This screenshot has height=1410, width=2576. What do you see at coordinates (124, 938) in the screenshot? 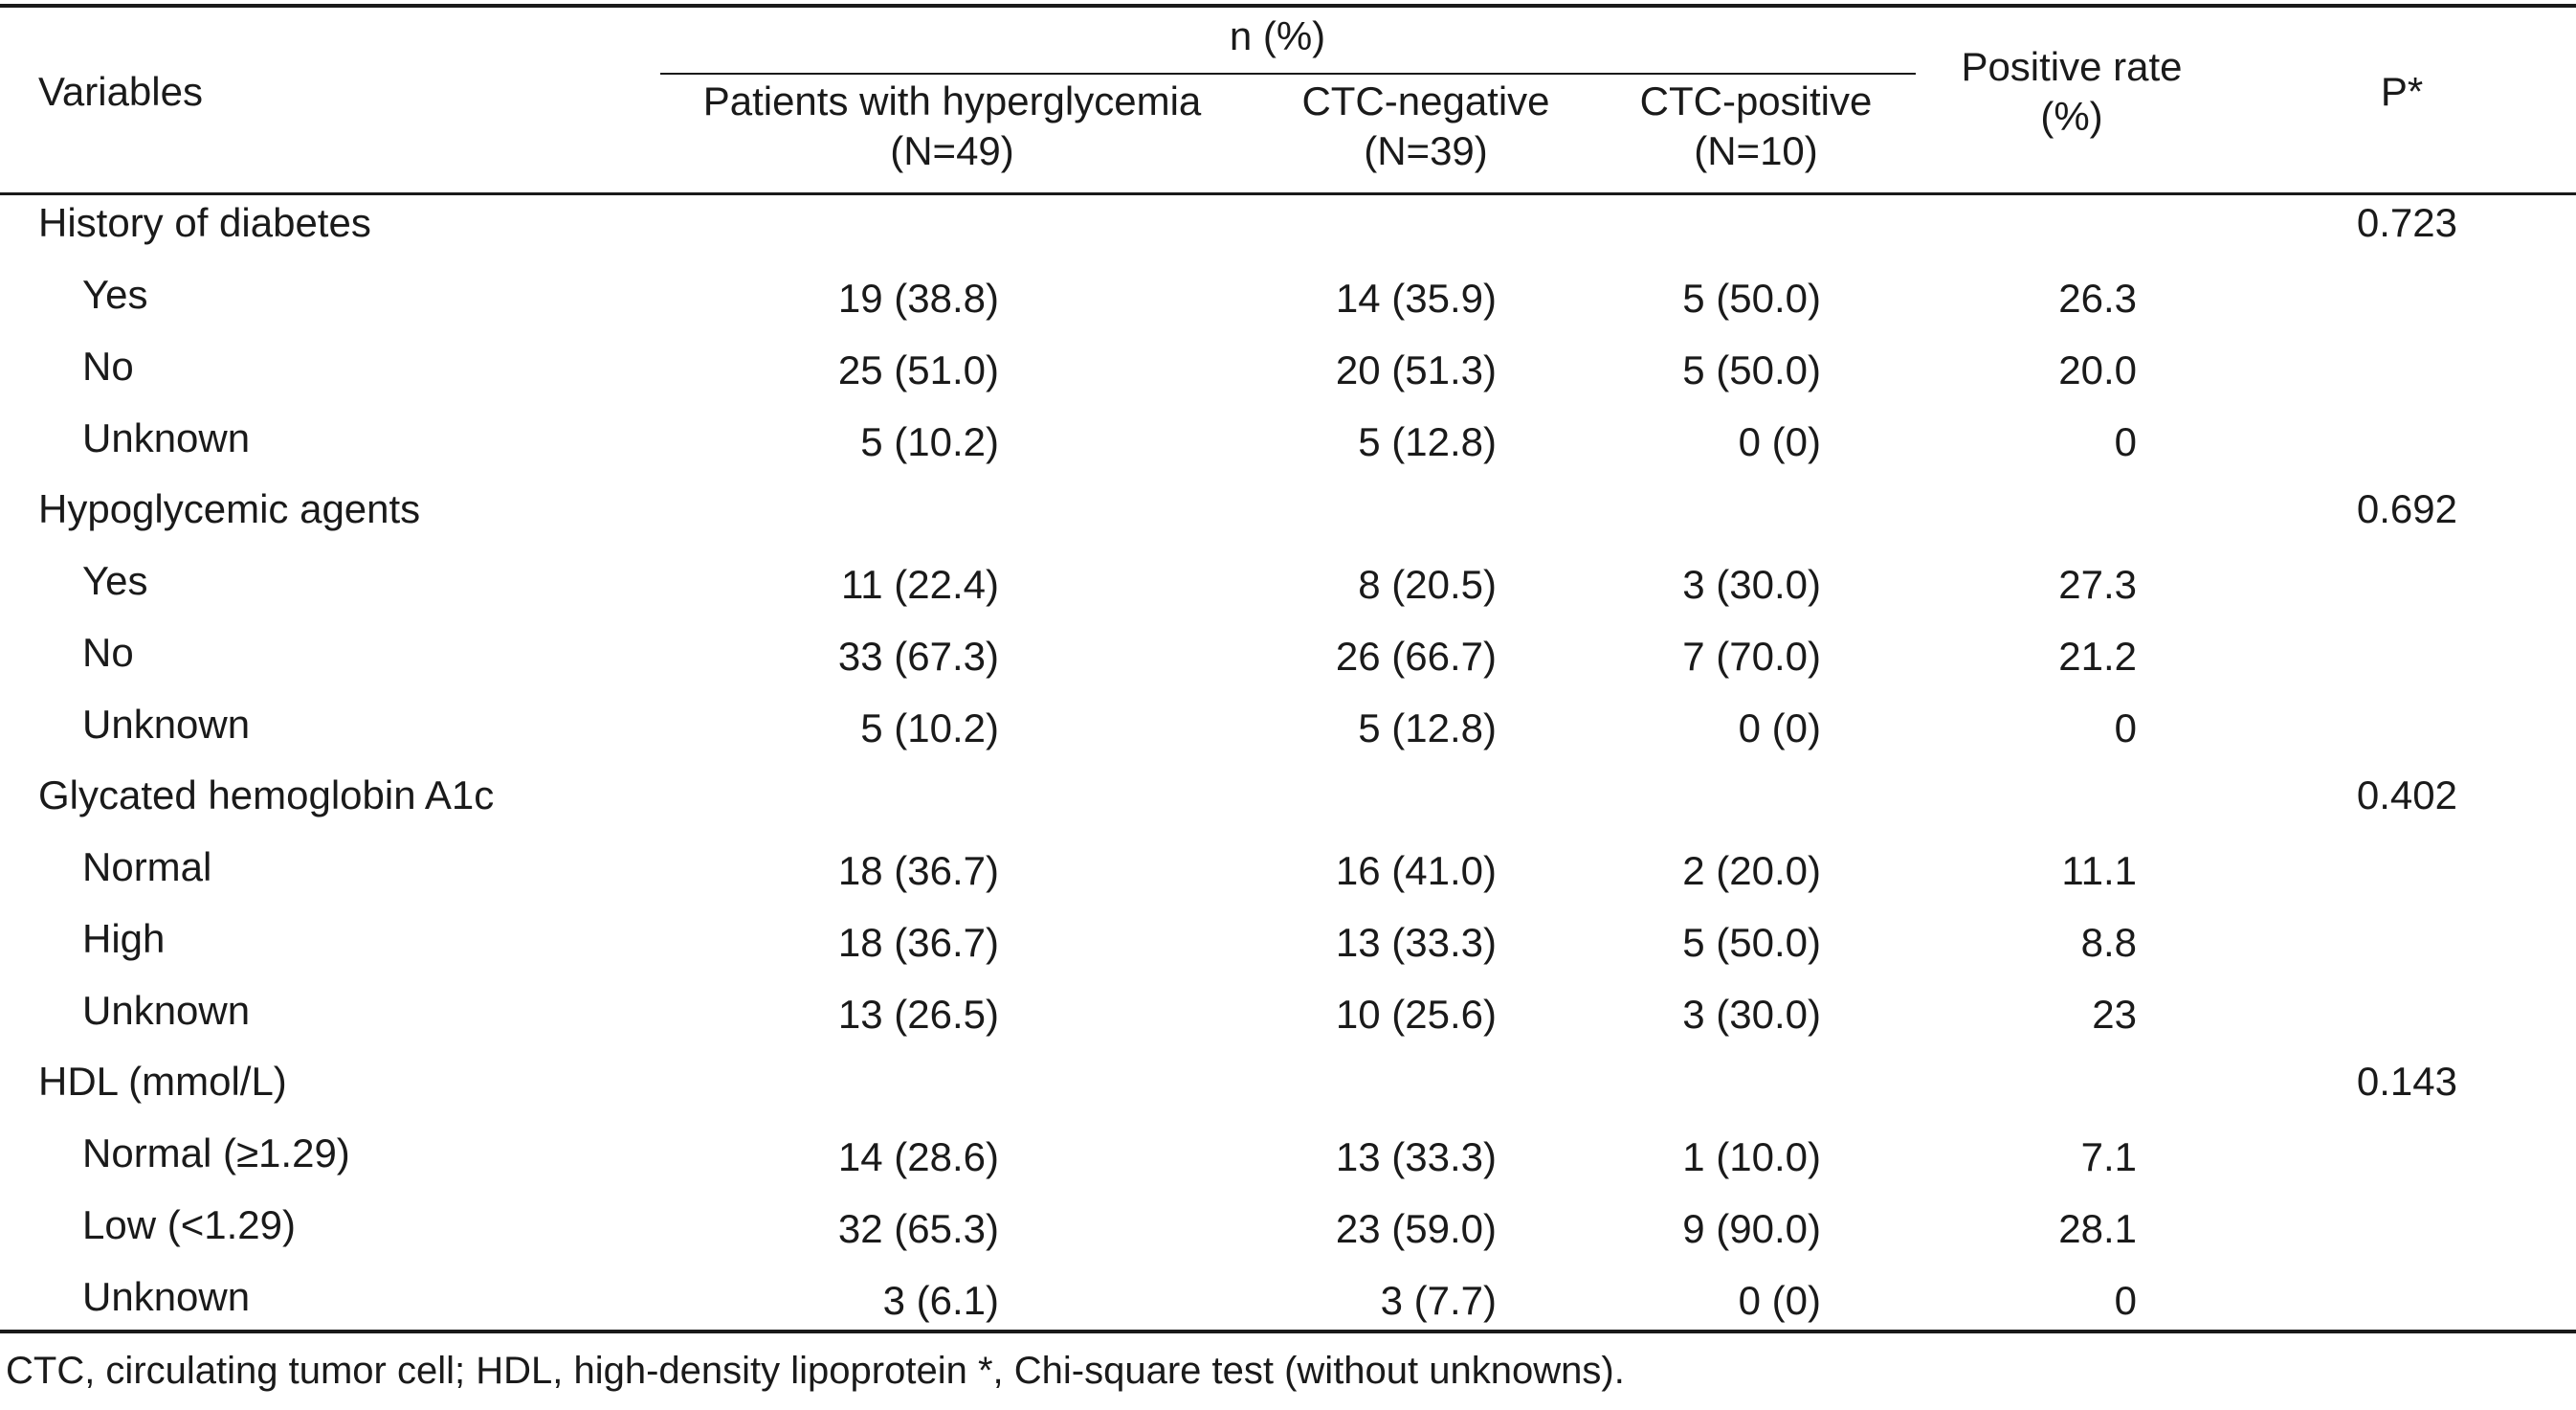
I see `row-label: High` at bounding box center [124, 938].